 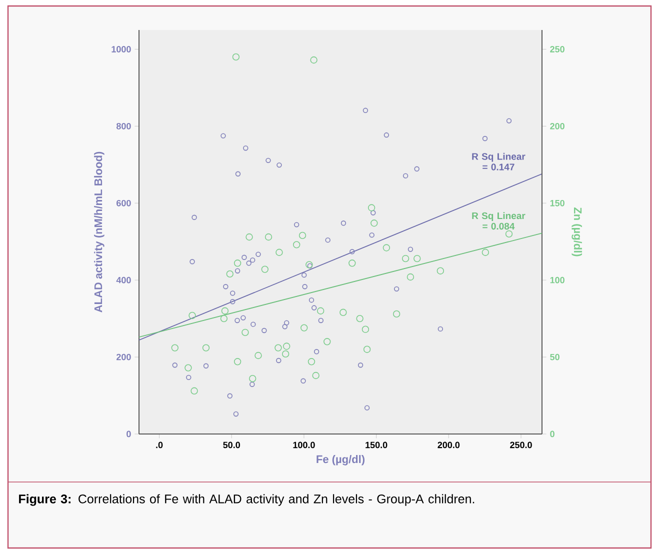 What do you see at coordinates (123, 203) in the screenshot?
I see `y-tick-label: 600` at bounding box center [123, 203].